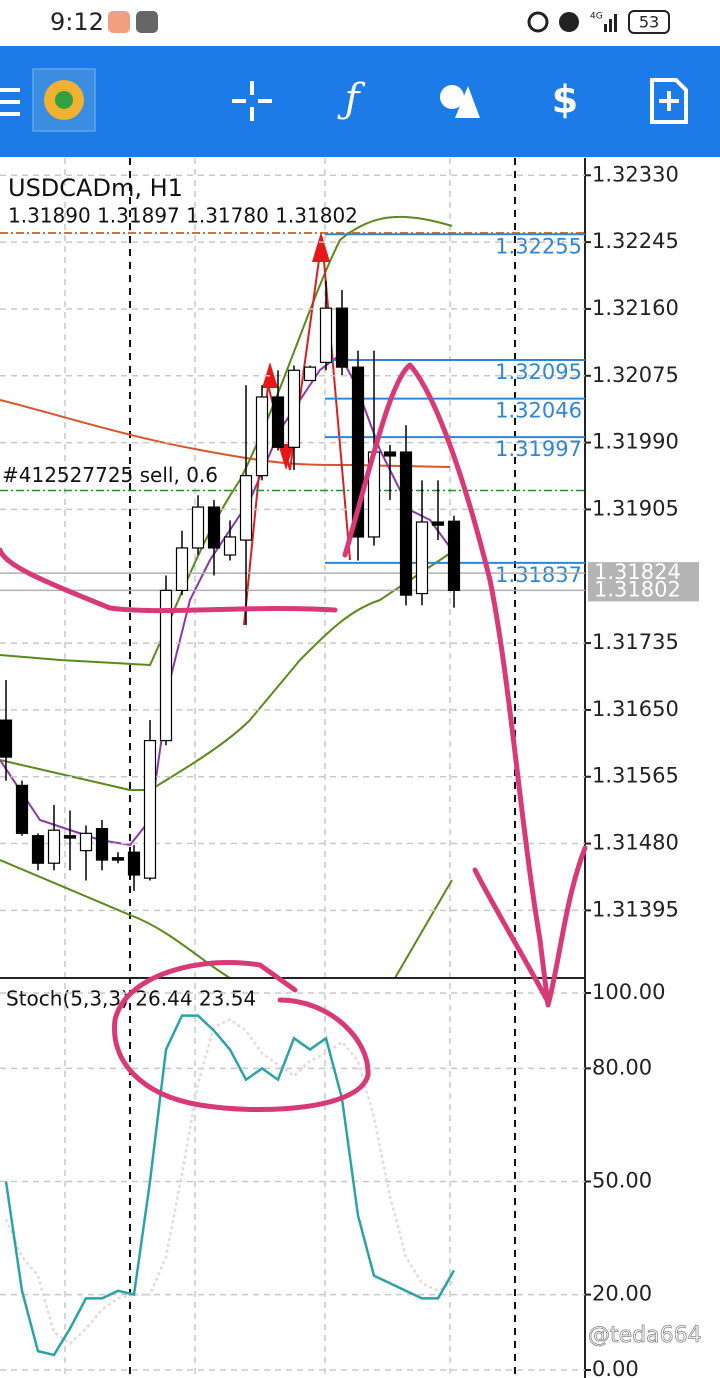 The height and width of the screenshot is (1378, 720). What do you see at coordinates (635, 709) in the screenshot?
I see `y-tick-label: 1.31650` at bounding box center [635, 709].